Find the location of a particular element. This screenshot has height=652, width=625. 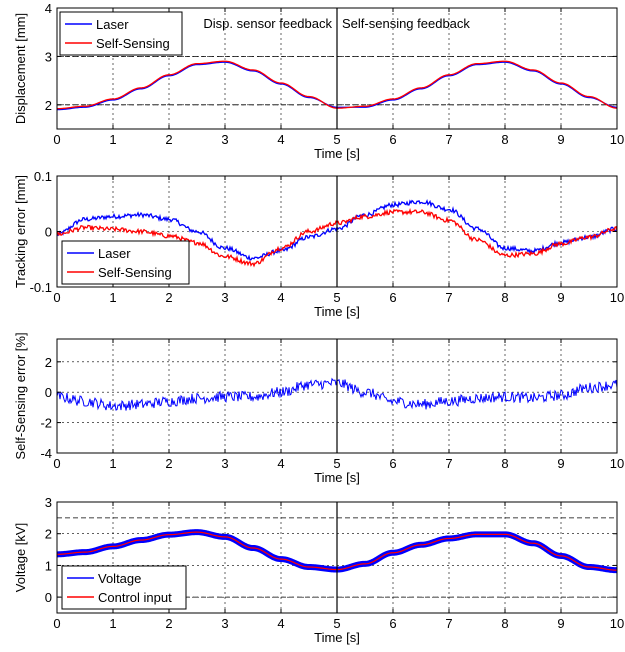

legend-entry: Voltage is located at coordinates (119, 578).